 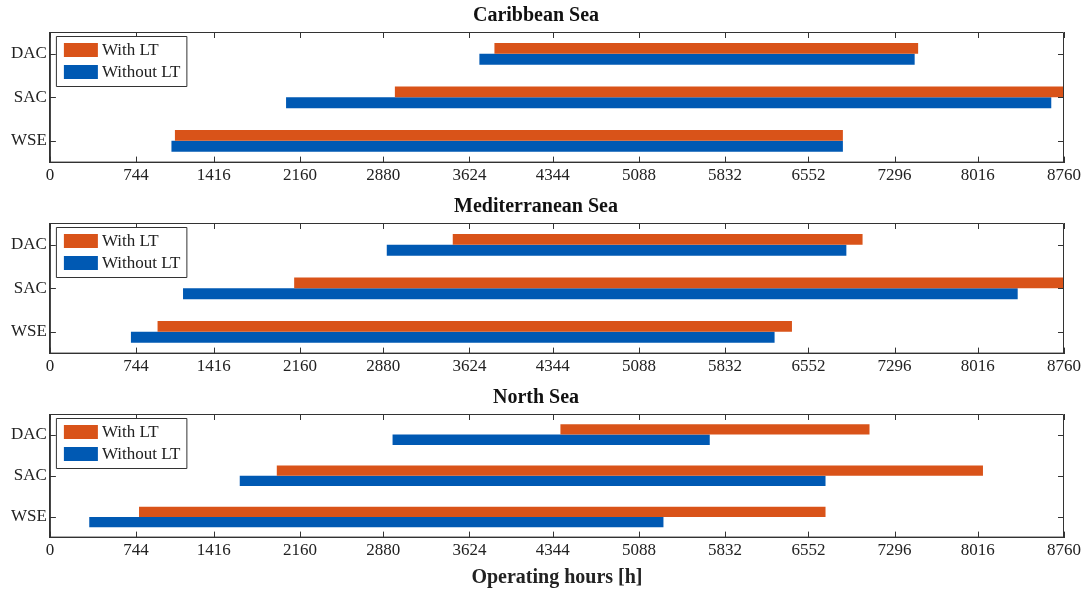 What do you see at coordinates (557, 577) in the screenshot?
I see `x-axis-title: Operating hours [h]` at bounding box center [557, 577].